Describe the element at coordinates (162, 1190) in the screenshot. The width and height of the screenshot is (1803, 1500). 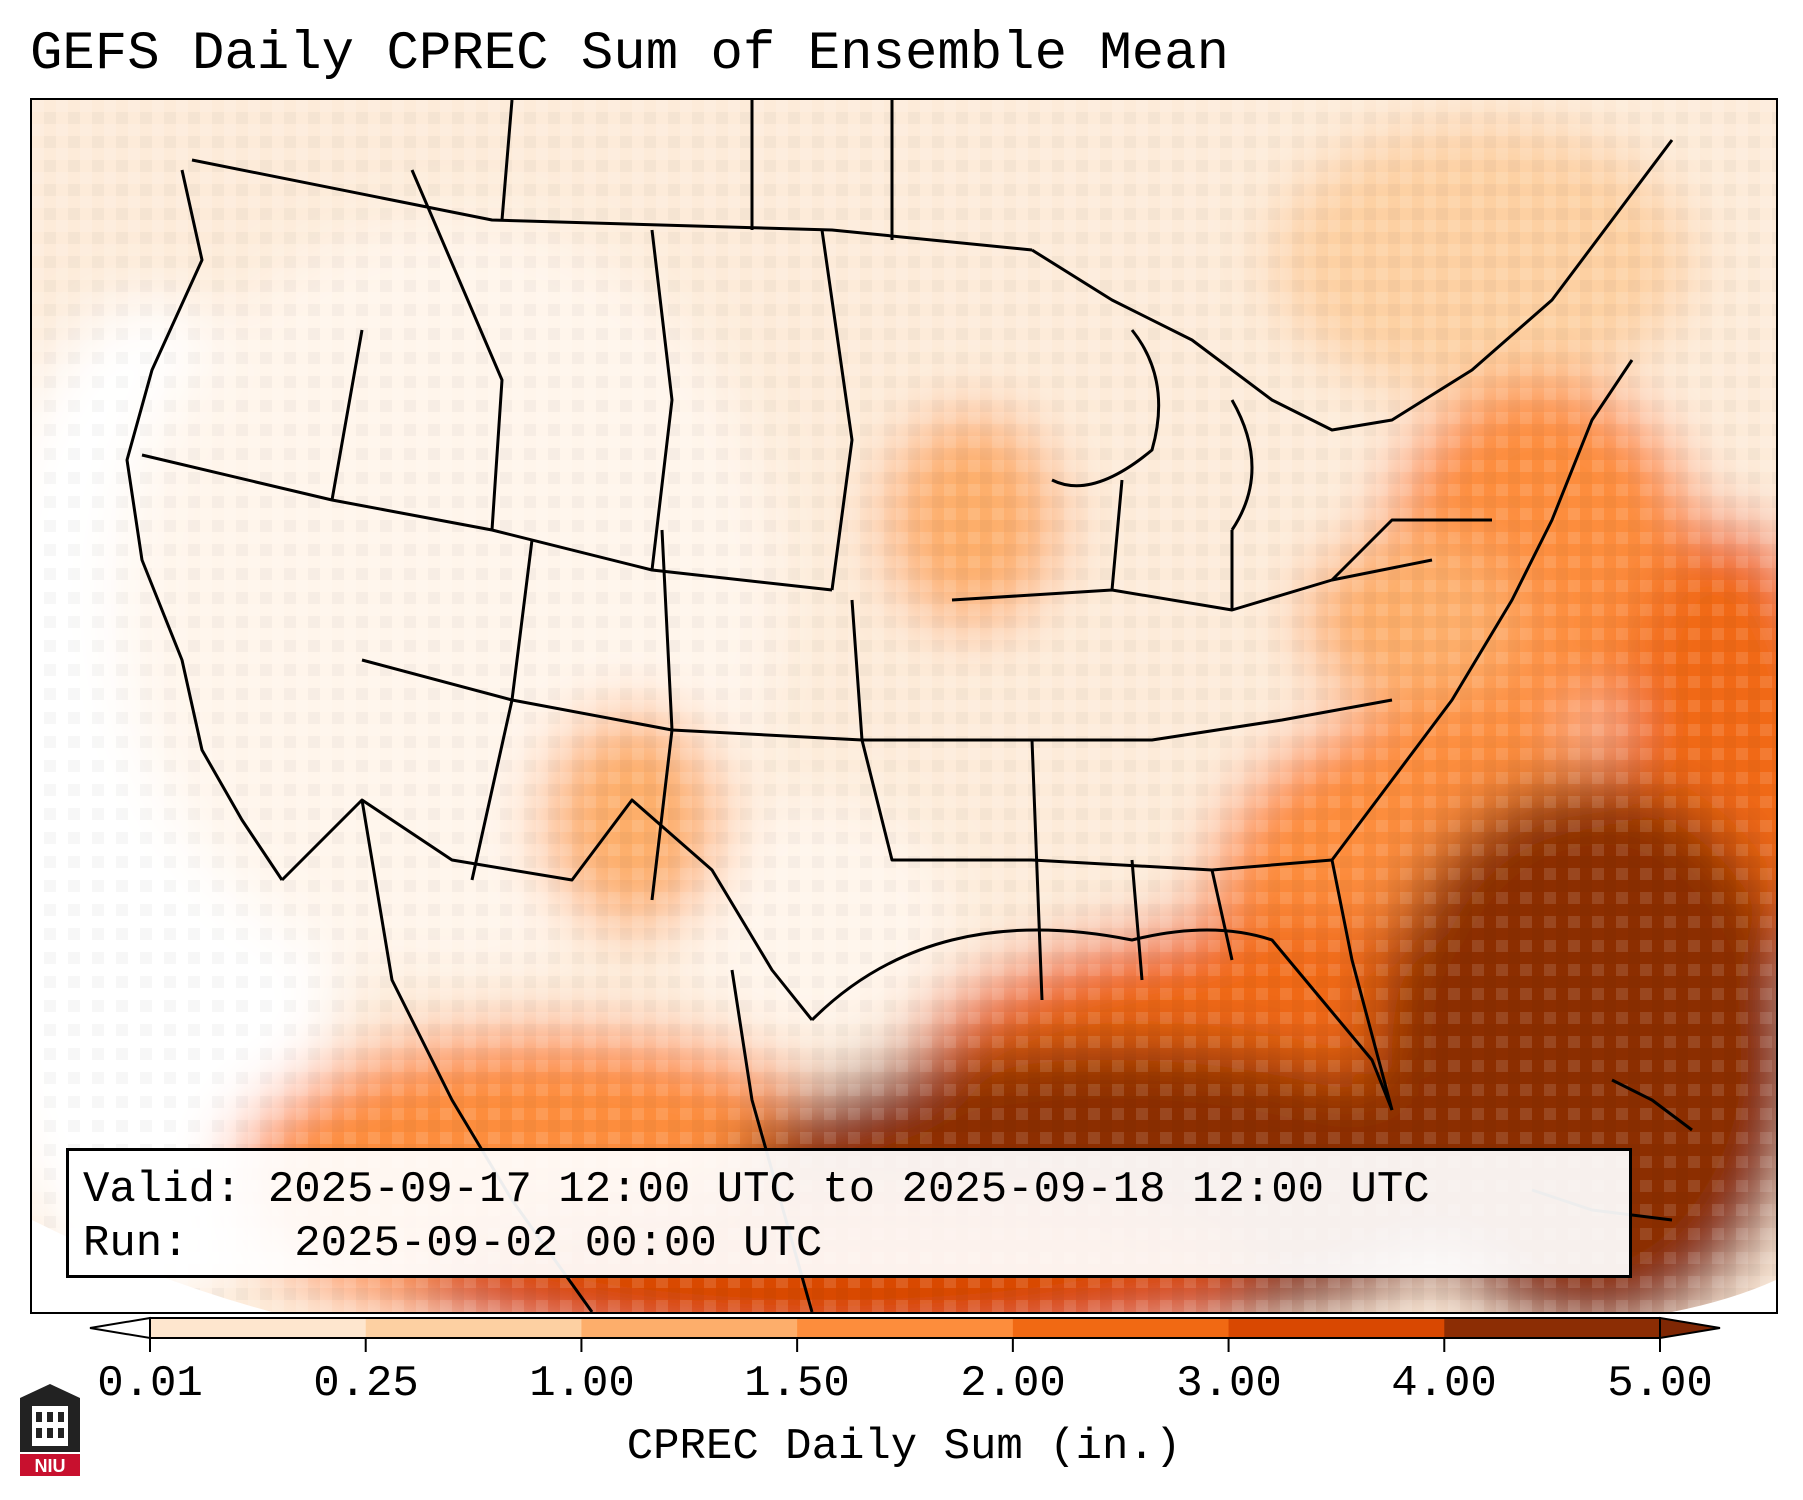
I see `valid-label: Valid:` at that location.